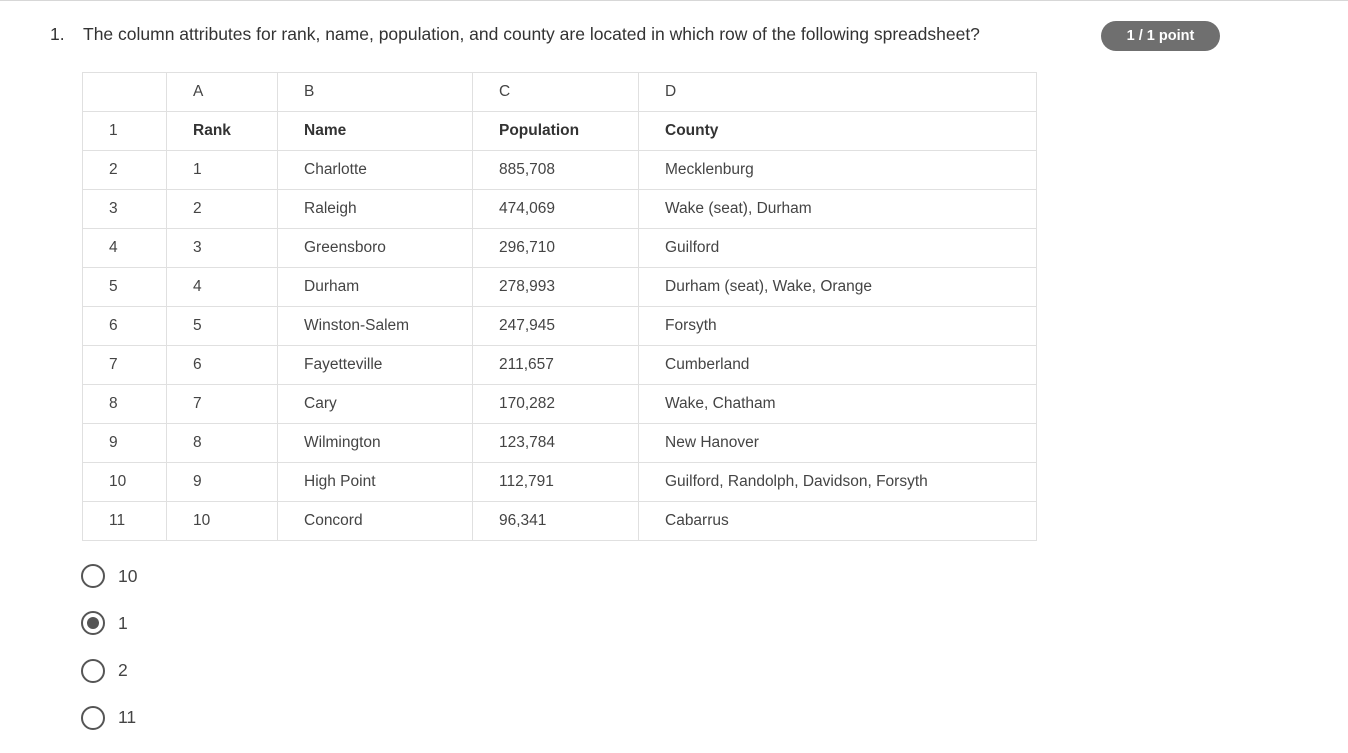  I want to click on table-cell: County, so click(837, 131).